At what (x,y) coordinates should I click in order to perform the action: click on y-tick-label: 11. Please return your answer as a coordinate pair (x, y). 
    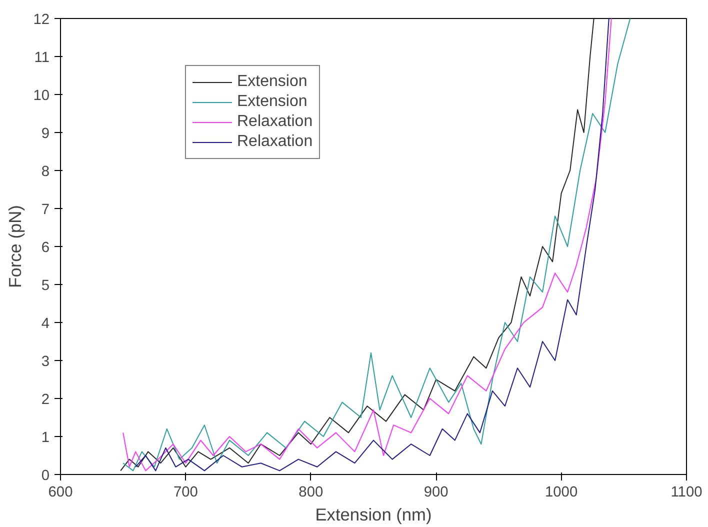
    Looking at the image, I should click on (42, 58).